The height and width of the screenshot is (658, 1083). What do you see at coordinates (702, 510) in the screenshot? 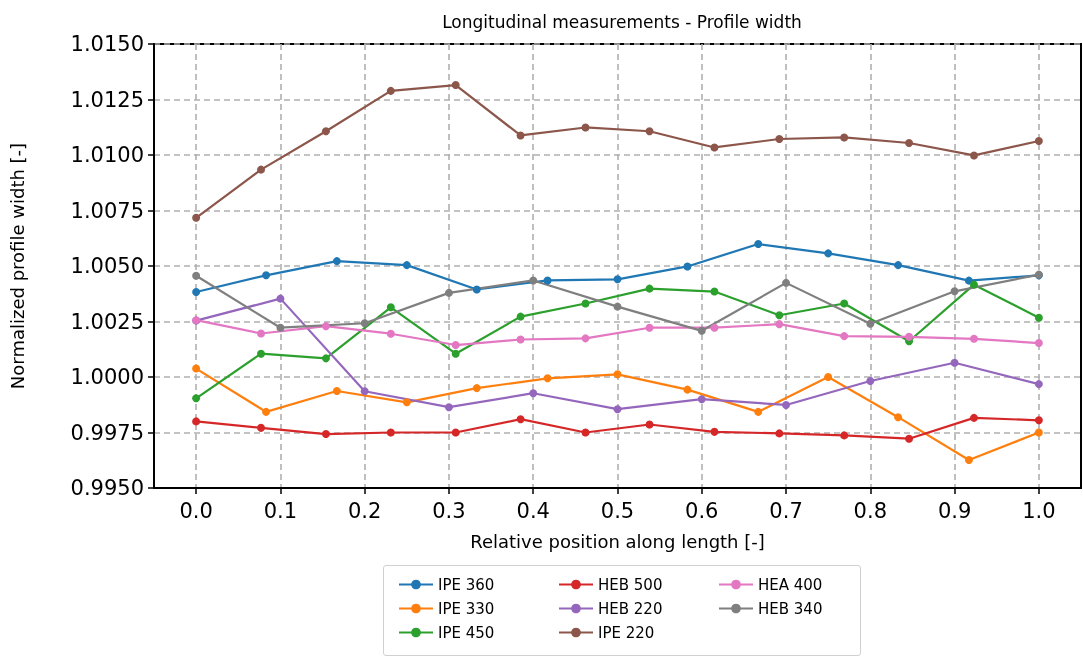
I see `x-tick-label: 0.6` at bounding box center [702, 510].